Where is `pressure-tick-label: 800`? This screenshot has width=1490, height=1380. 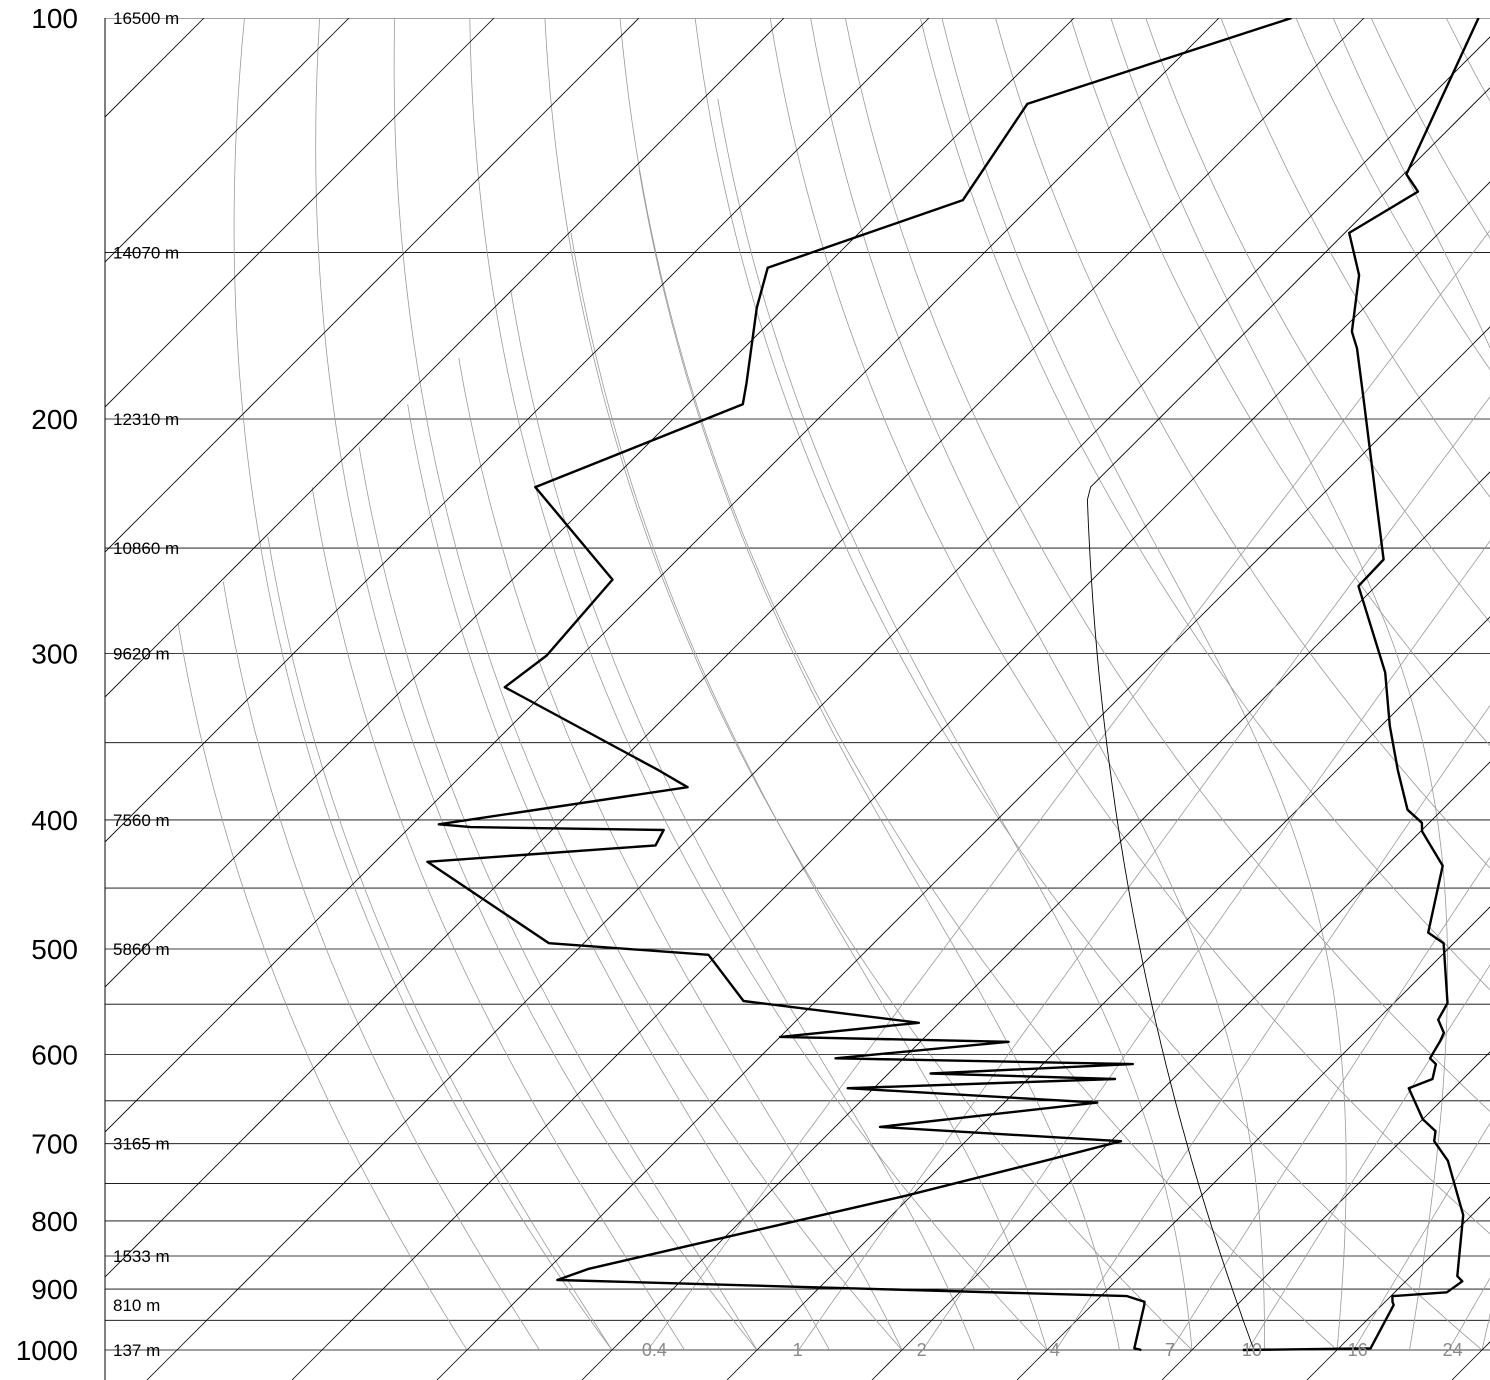 pressure-tick-label: 800 is located at coordinates (54, 1221).